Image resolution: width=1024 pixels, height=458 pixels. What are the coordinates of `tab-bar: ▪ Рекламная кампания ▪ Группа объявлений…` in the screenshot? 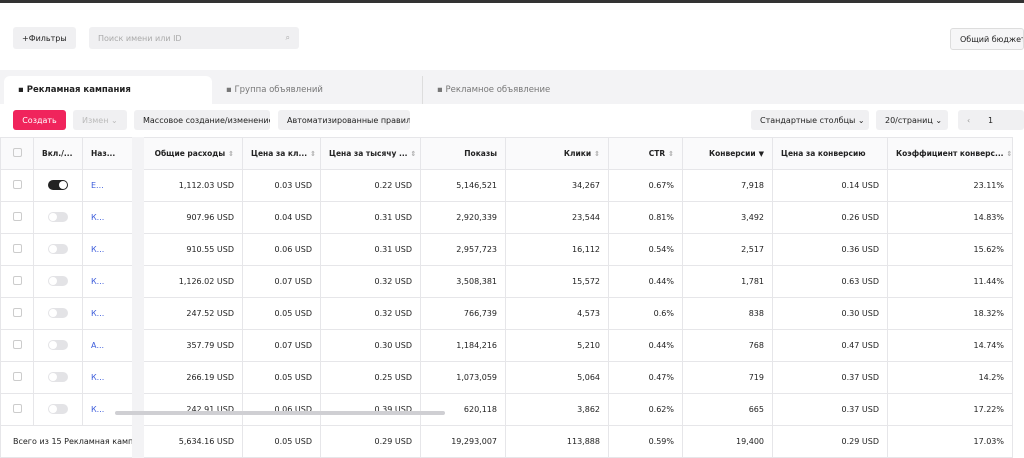 It's located at (512, 87).